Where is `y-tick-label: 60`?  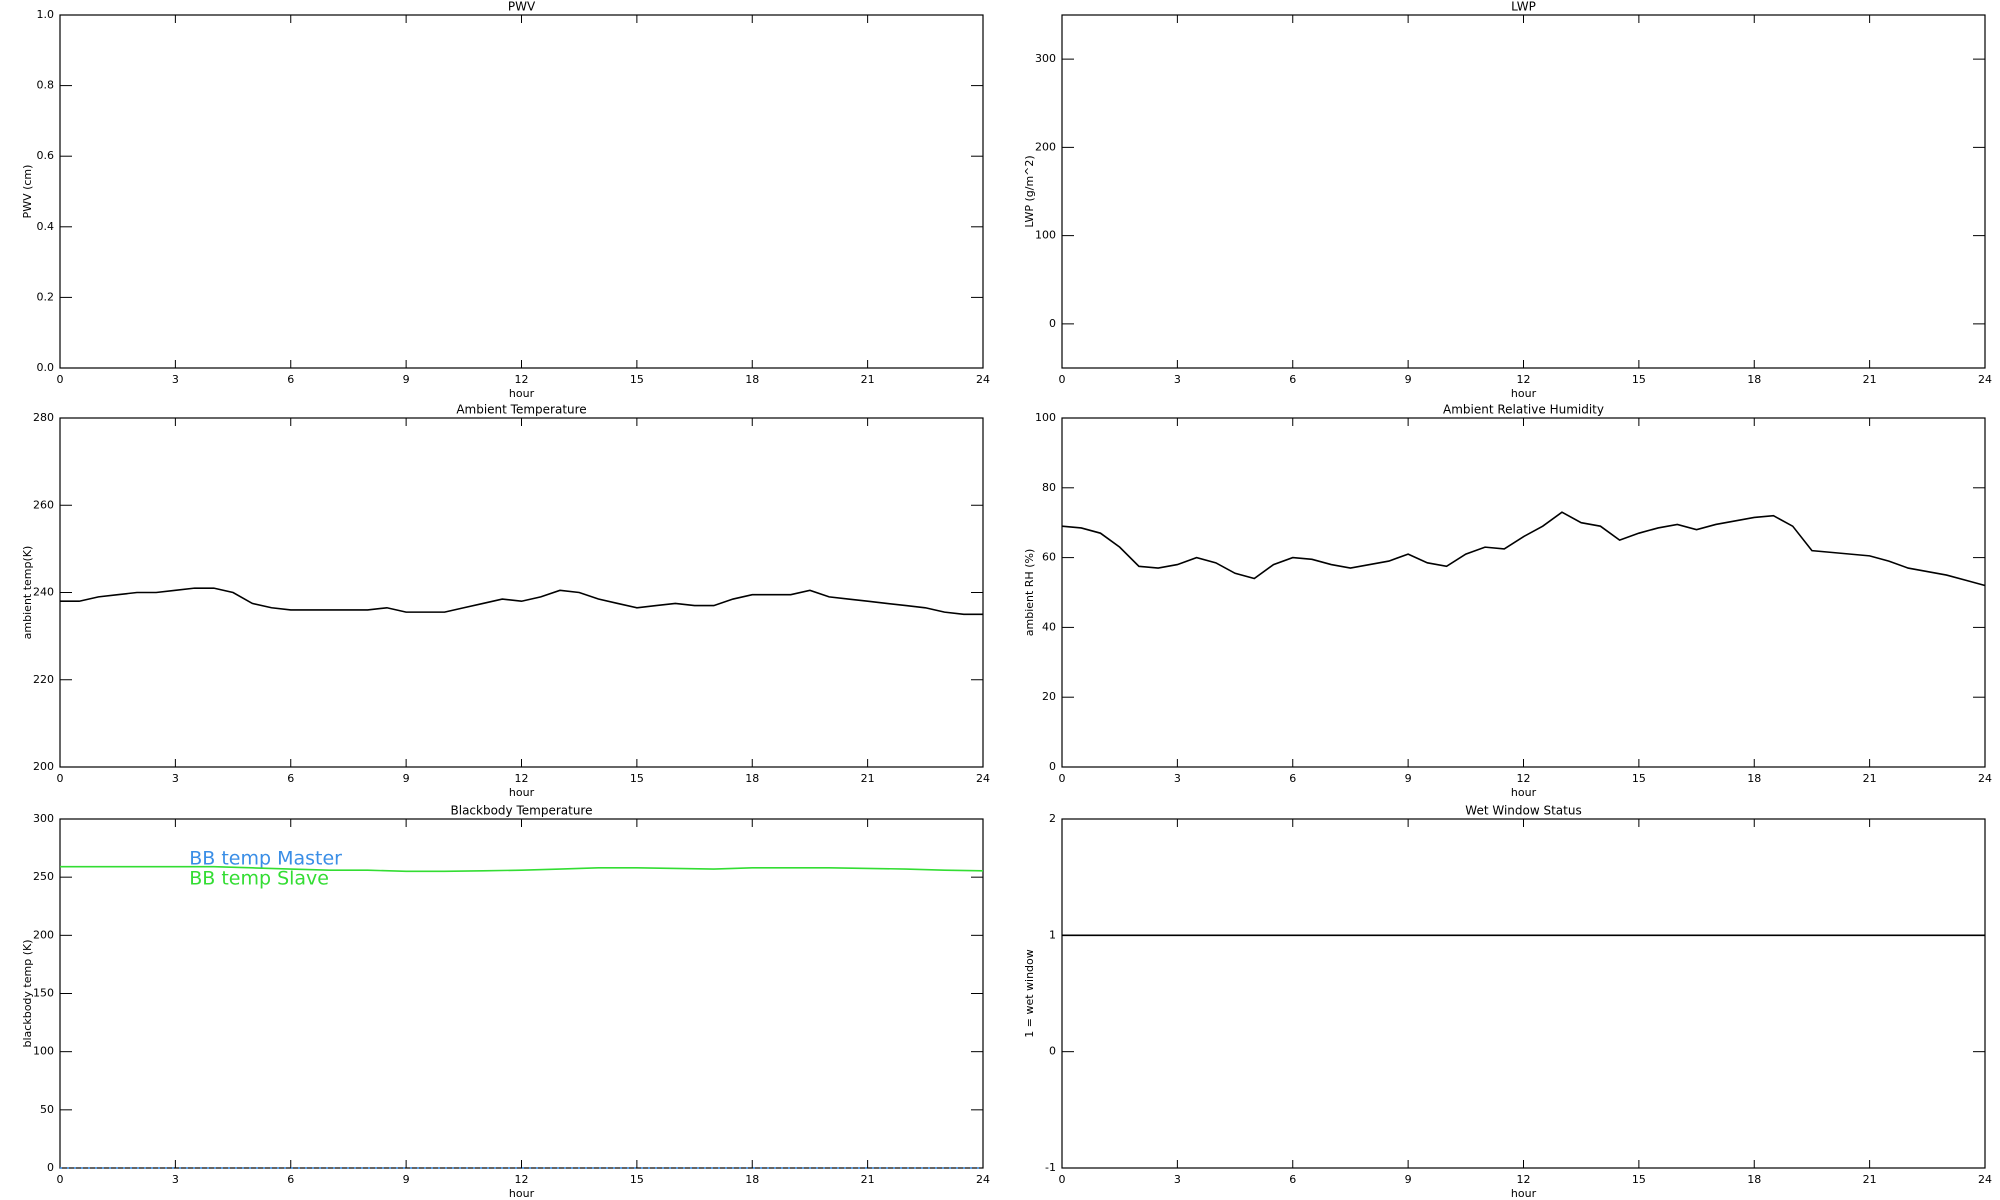
y-tick-label: 60 is located at coordinates (1049, 557).